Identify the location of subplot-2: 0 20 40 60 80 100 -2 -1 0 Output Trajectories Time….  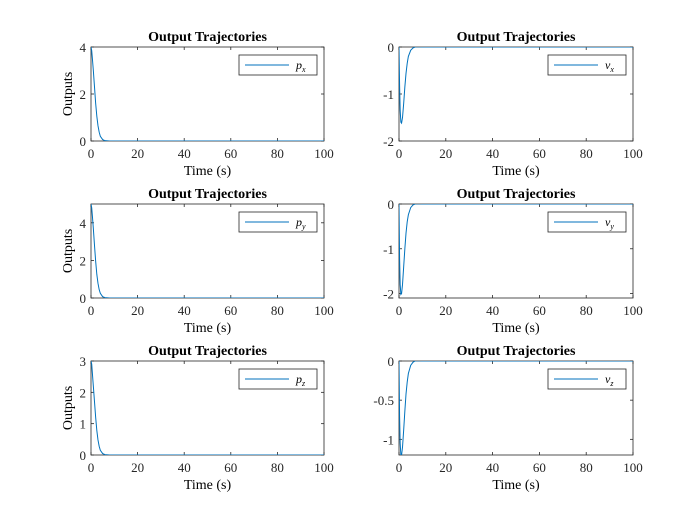
(513, 104).